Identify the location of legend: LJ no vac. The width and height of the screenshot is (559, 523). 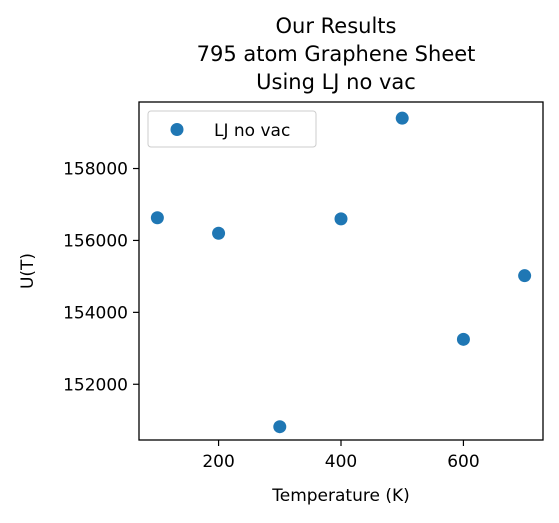
(232, 129).